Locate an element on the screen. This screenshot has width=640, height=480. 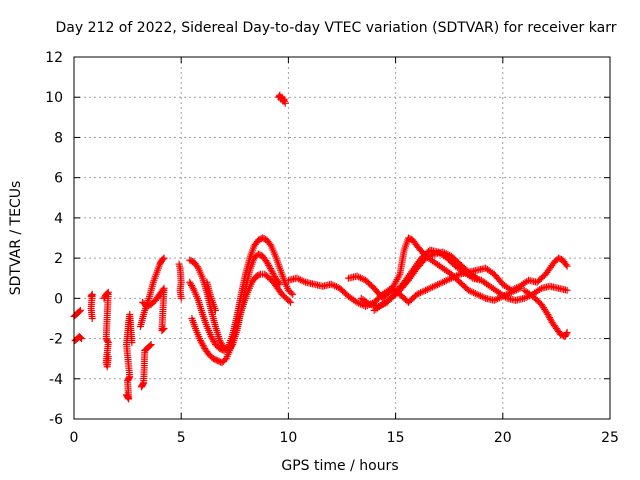
y-tick-label: 4 is located at coordinates (58, 219).